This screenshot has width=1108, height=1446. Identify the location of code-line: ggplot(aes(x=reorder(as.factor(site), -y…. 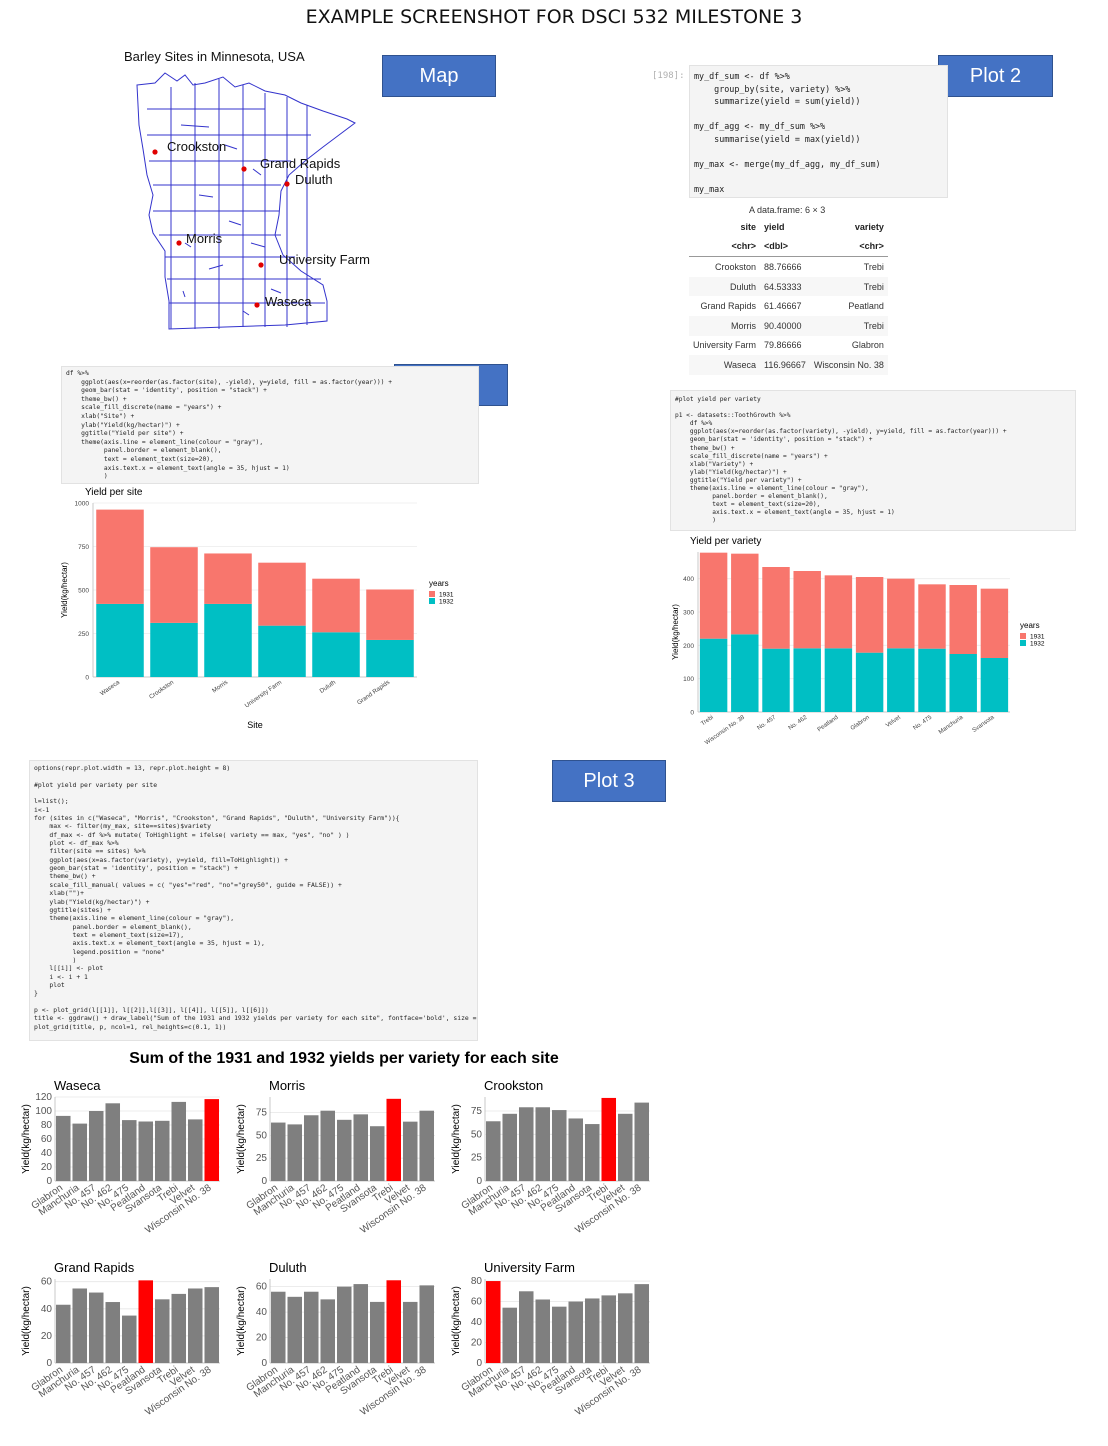
(229, 382).